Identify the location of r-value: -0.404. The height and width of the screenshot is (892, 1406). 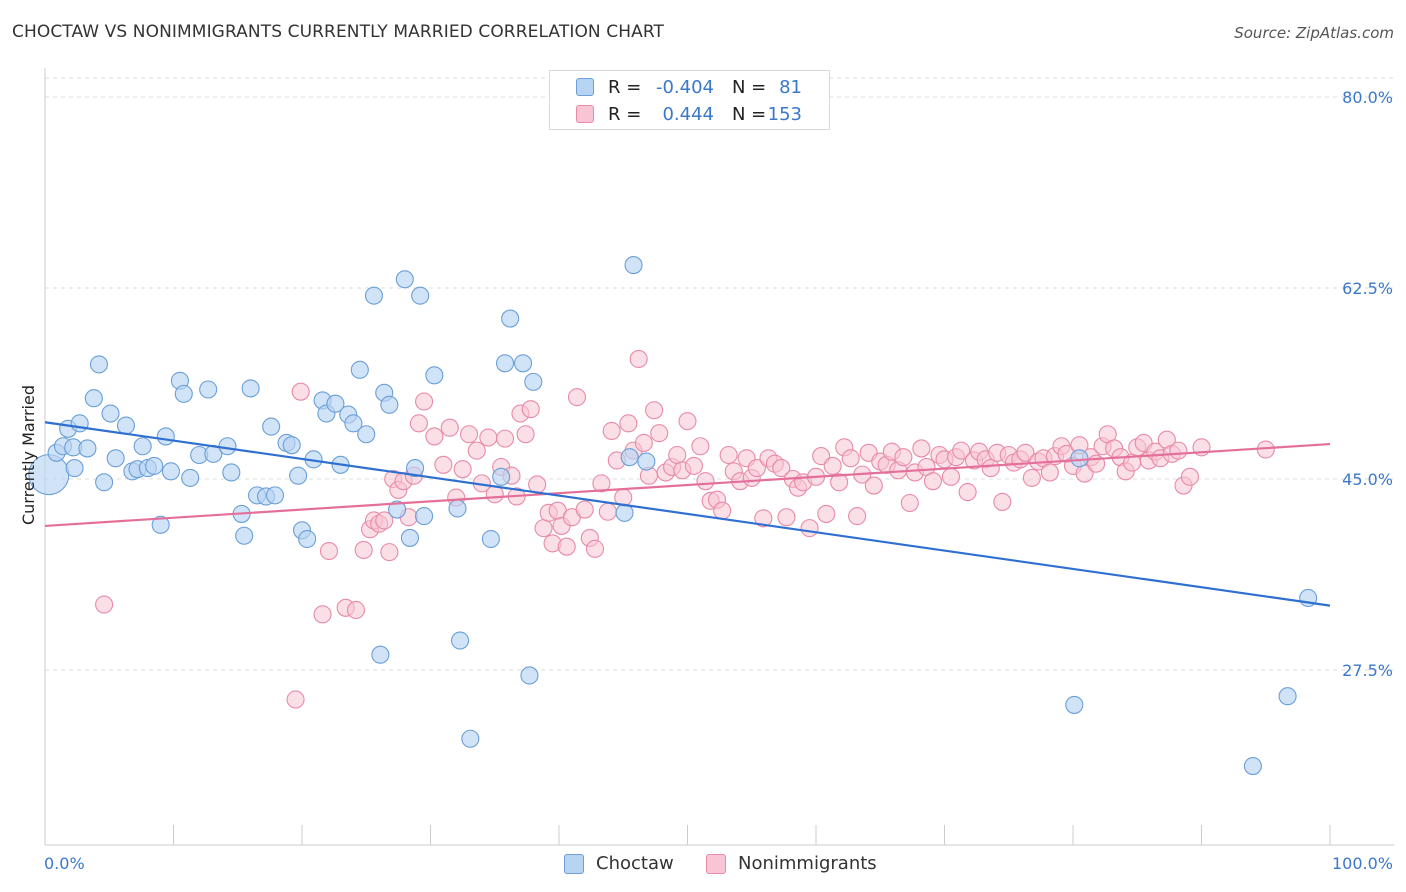
(684, 87).